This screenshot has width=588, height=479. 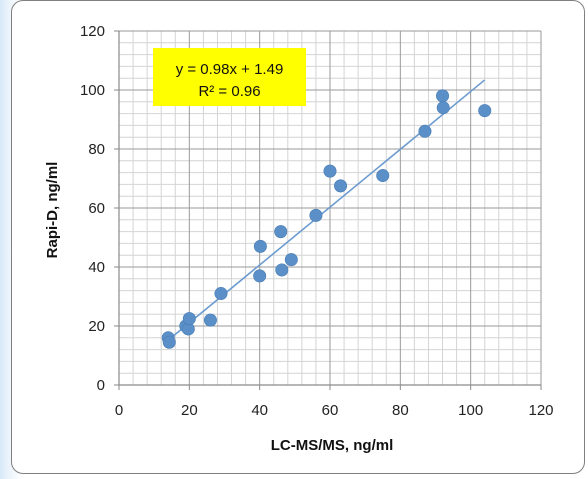 I want to click on y-tick-label: 120, so click(x=92, y=31).